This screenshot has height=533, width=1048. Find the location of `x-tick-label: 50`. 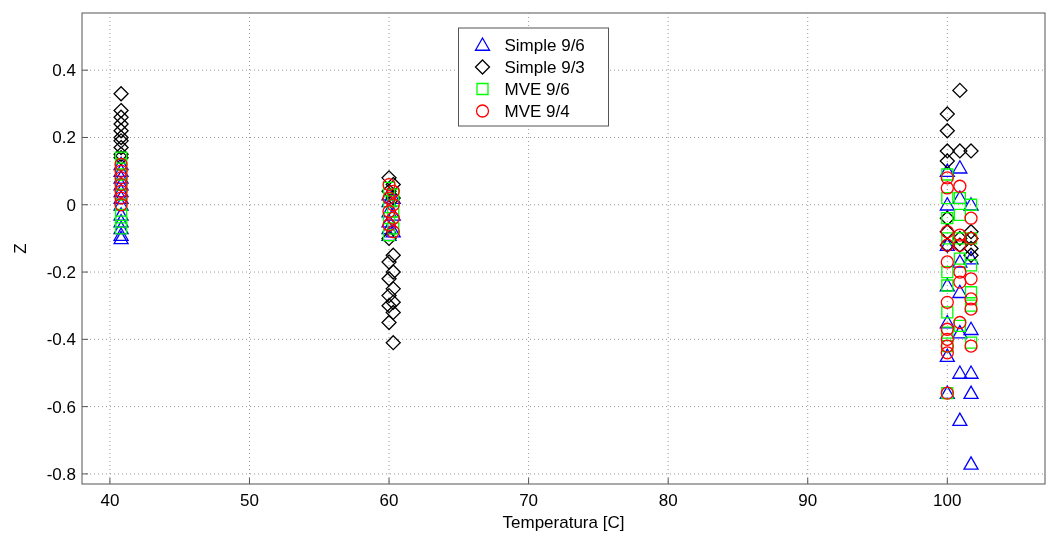

x-tick-label: 50 is located at coordinates (249, 500).